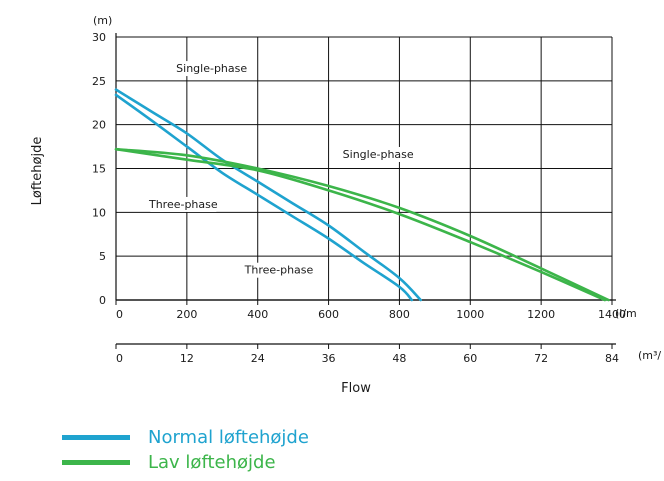 Image resolution: width=664 pixels, height=481 pixels. Describe the element at coordinates (356, 388) in the screenshot. I see `x-axis-label: Flow` at that location.